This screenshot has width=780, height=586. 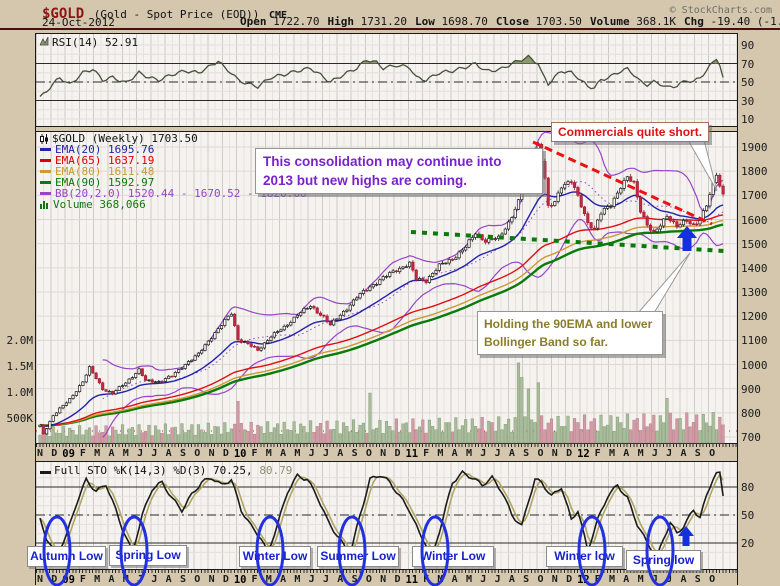 What do you see at coordinates (44, 42) in the screenshot?
I see `zigzag-icon` at bounding box center [44, 42].